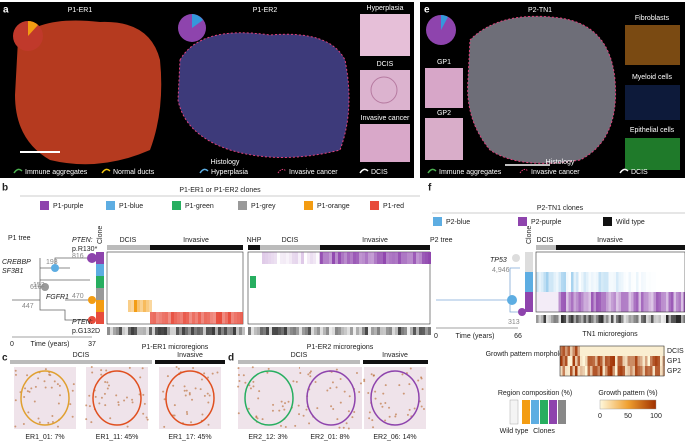 This screenshot has height=444, width=685. Describe the element at coordinates (52, 262) in the screenshot. I see `branch-label: 193` at that location.